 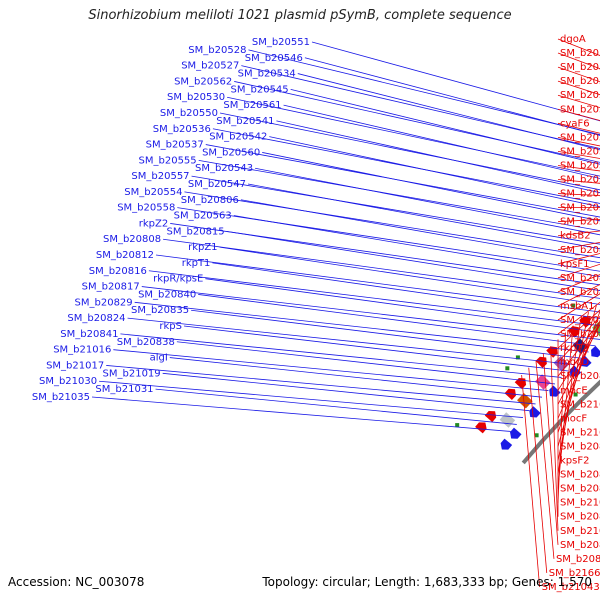 I want to click on gene-label: SM_b20525, so click(x=580, y=53).